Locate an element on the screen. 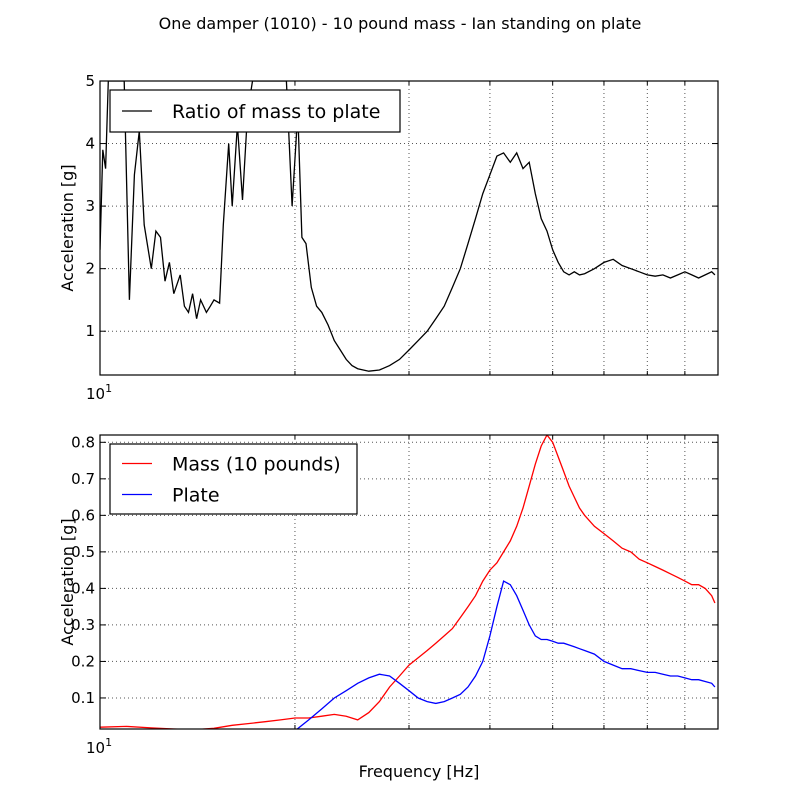 The image size is (800, 811). y-tick-label: 0.4 is located at coordinates (83, 588).